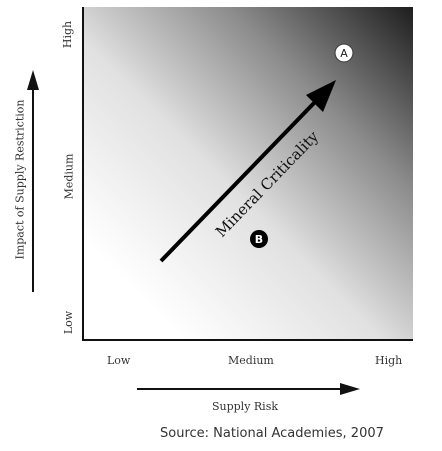 The image size is (442, 451). Describe the element at coordinates (248, 389) in the screenshot. I see `x-axis-arrow` at that location.